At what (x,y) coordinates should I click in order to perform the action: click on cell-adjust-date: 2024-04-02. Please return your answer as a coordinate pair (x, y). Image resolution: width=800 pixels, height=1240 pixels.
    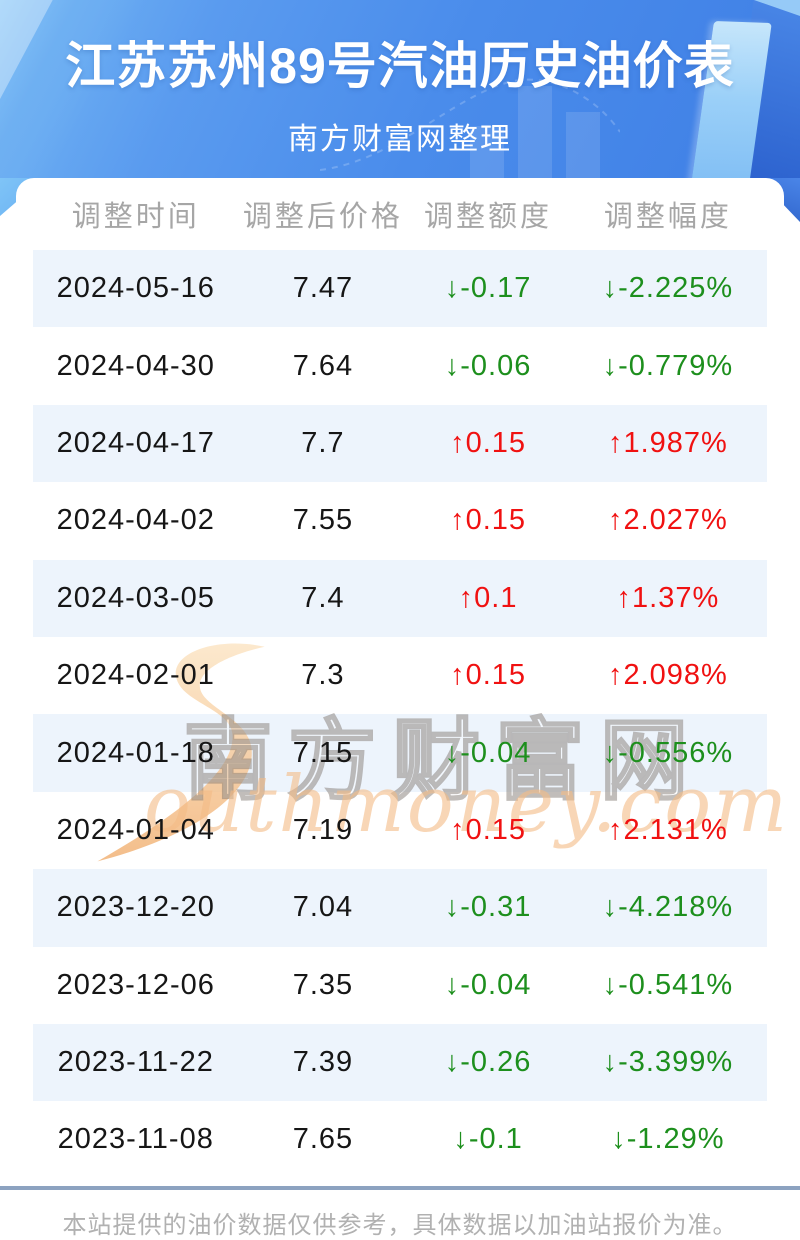
    Looking at the image, I should click on (135, 520).